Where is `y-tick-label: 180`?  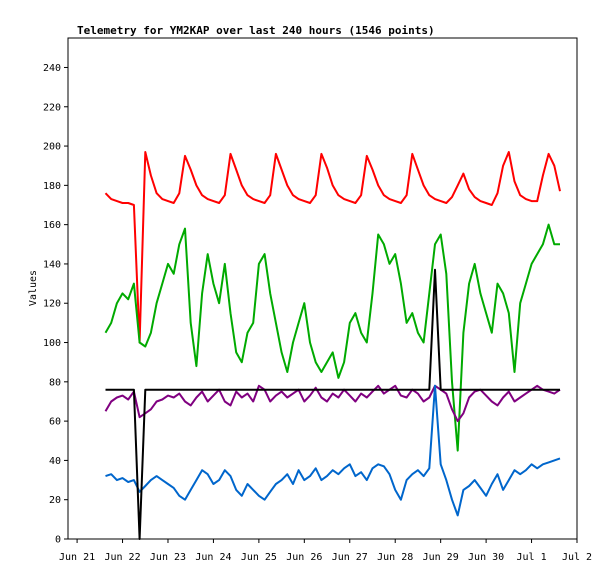
y-tick-label: 180 is located at coordinates (52, 186).